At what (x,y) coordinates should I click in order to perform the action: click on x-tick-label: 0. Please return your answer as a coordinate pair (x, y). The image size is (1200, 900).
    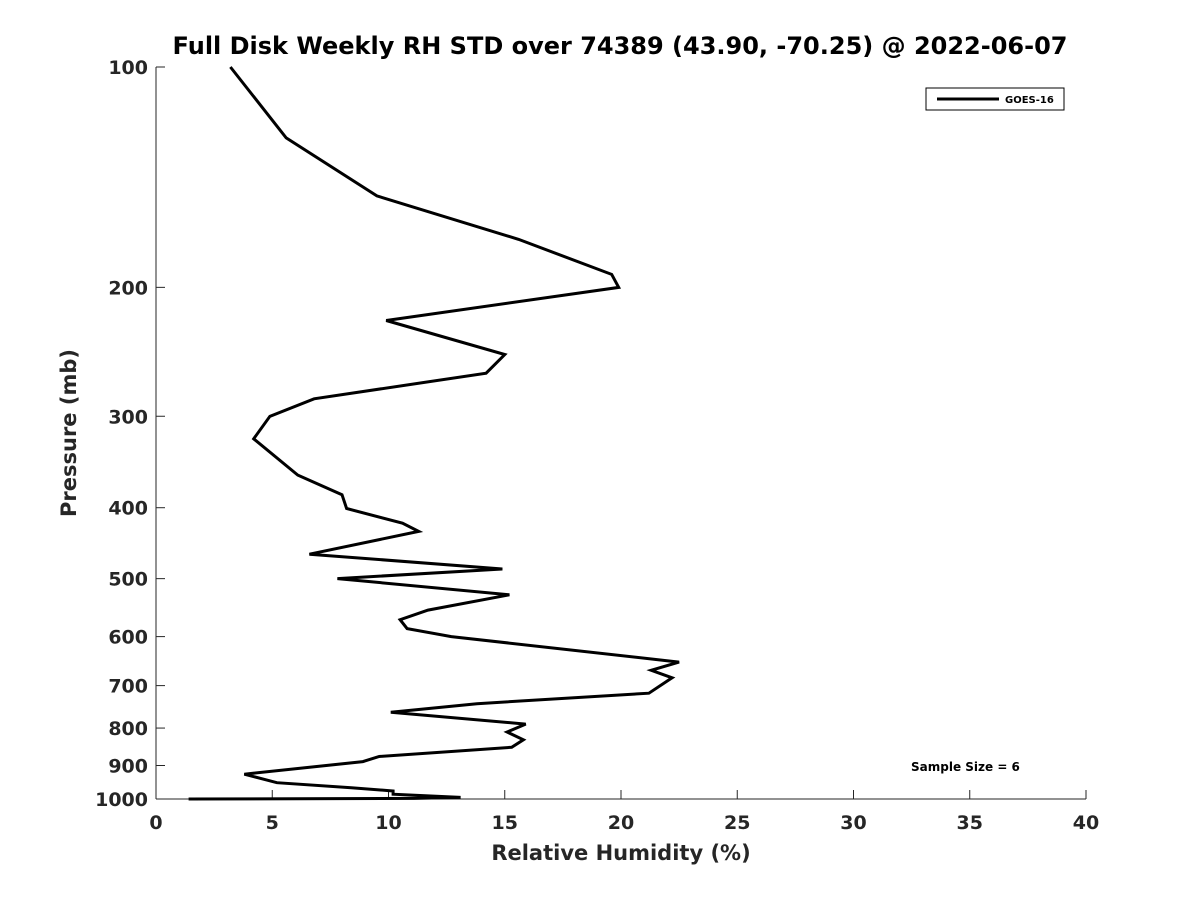
    Looking at the image, I should click on (155, 823).